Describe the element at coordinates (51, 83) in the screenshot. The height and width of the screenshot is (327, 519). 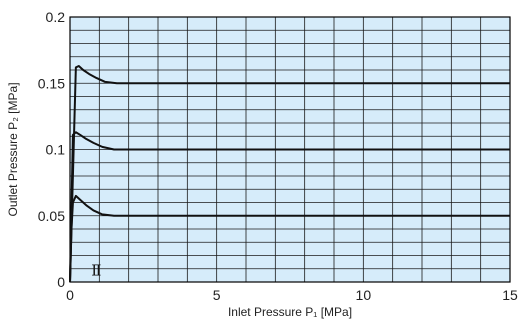
I see `y-tick-label: 0.15` at that location.